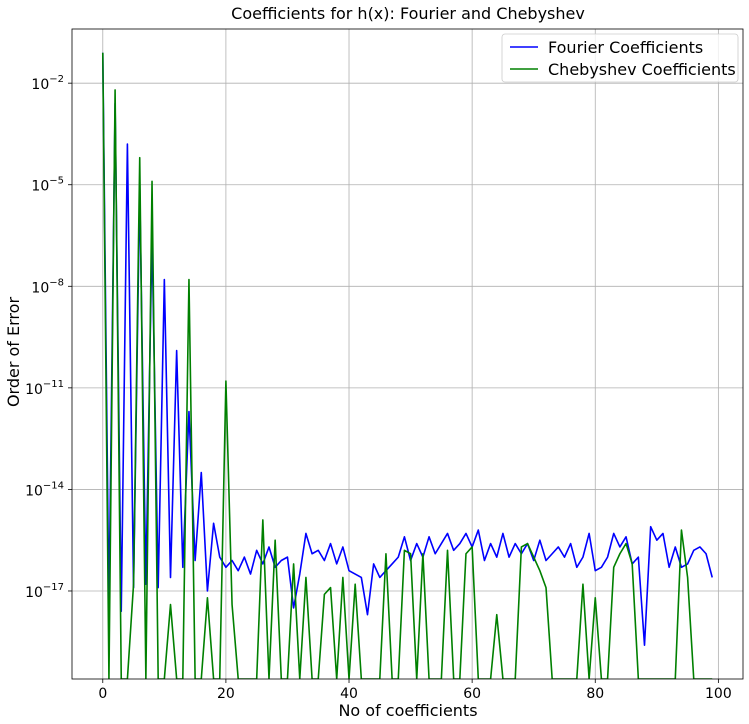 The image size is (749, 724). I want to click on x-tick-label: 40, so click(349, 694).